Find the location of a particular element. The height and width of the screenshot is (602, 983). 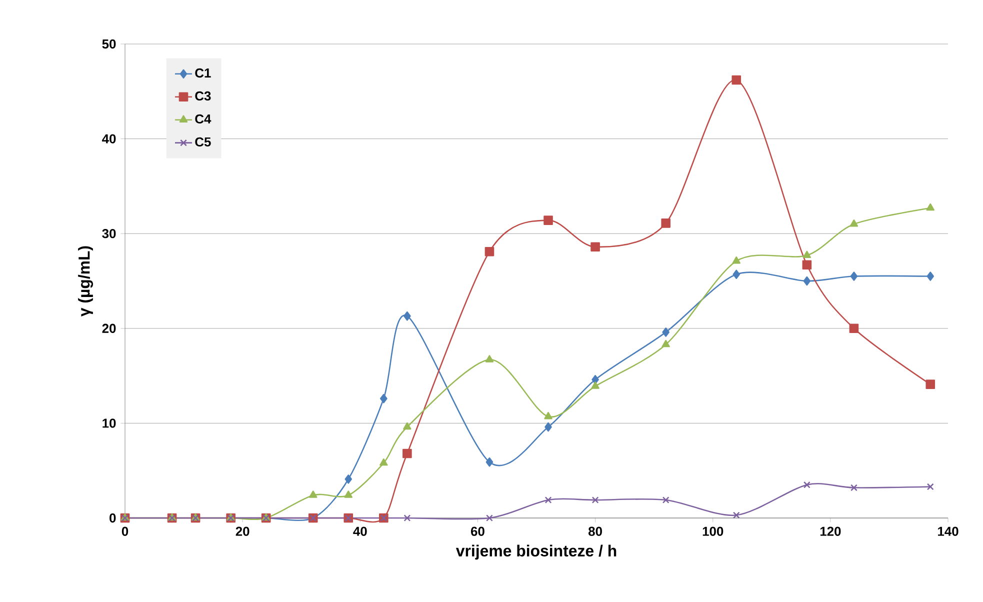

y-tick-label: 30 is located at coordinates (109, 233).